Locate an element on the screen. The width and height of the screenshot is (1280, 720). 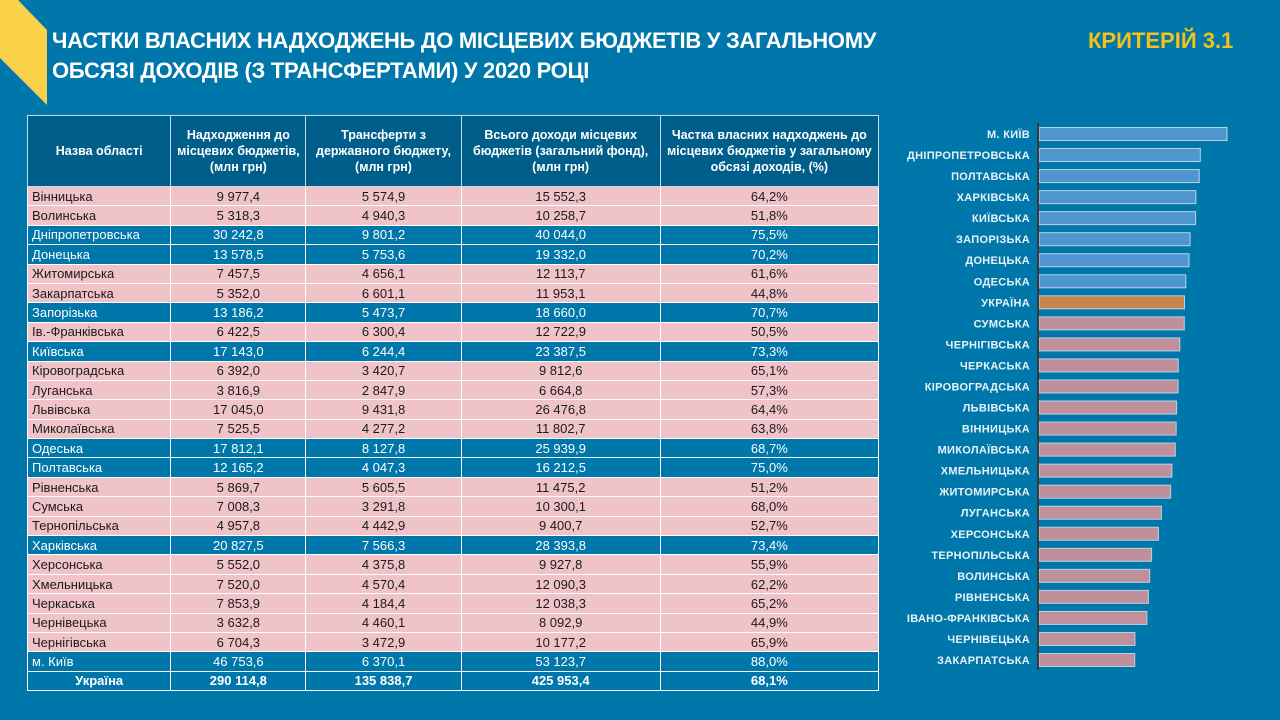
chart-category-label: ХЕРСОНСЬКА is located at coordinates (990, 535).